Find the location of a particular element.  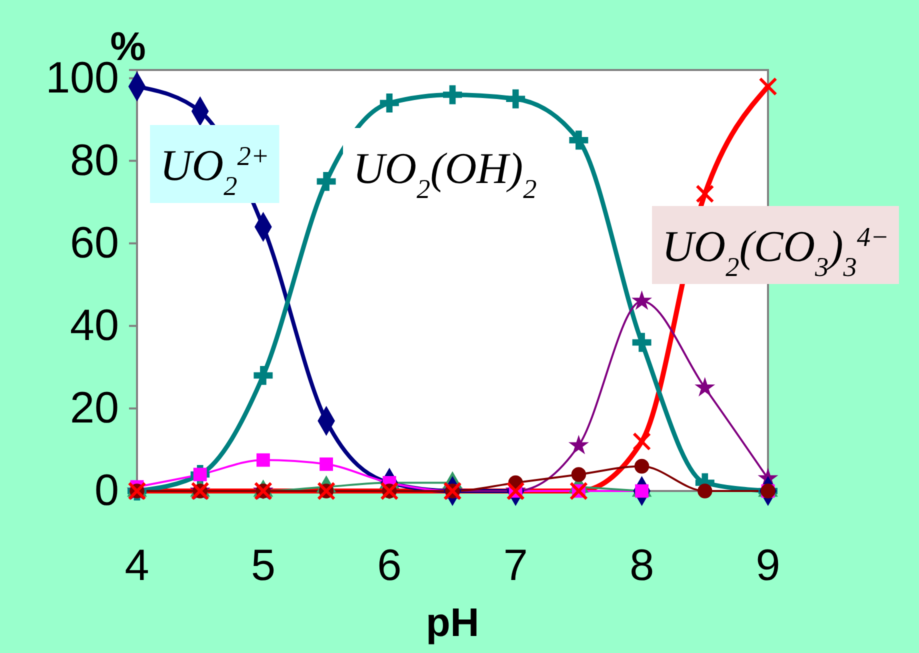

y-tick-label: 20 is located at coordinates (94, 408).